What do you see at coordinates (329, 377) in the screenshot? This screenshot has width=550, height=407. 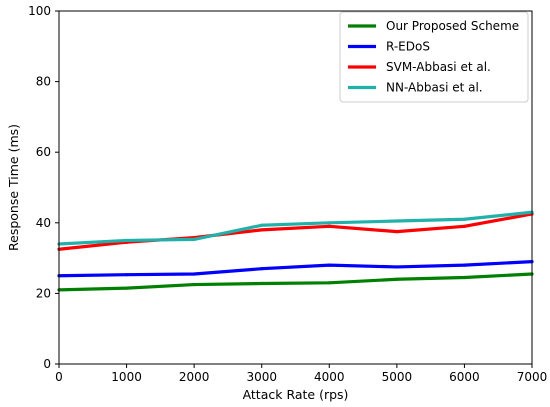 I see `x-tick-label: 4000` at bounding box center [329, 377].